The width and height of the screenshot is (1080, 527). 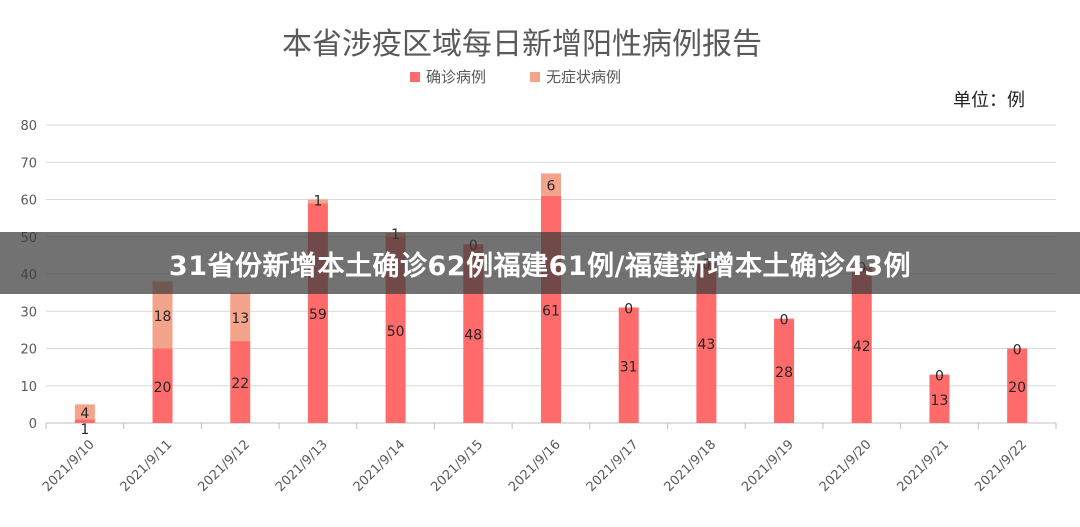 I want to click on x-tick-label: 2021/9/14, so click(x=380, y=466).